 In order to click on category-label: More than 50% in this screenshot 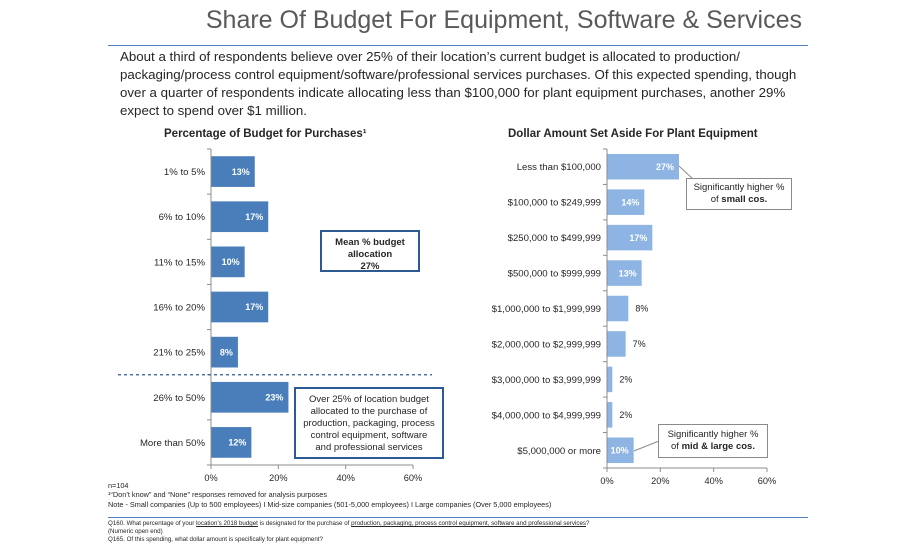, I will do `click(173, 443)`.